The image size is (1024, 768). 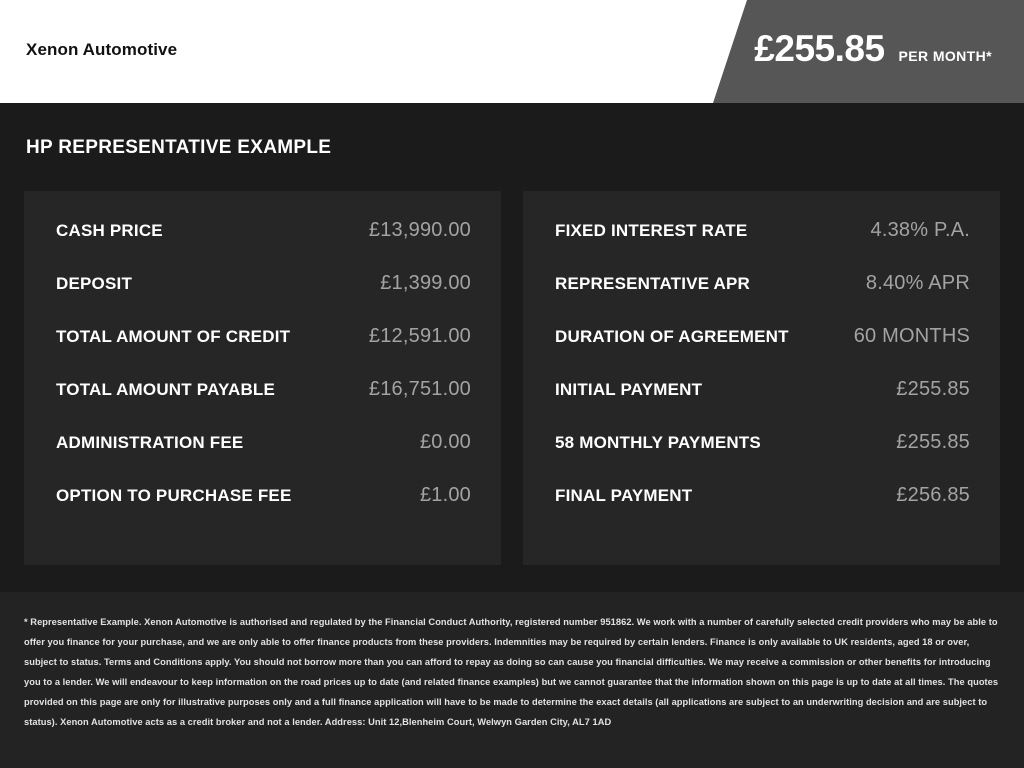 I want to click on finance-row: INITIAL PAYMENT £255.85, so click(x=762, y=404).